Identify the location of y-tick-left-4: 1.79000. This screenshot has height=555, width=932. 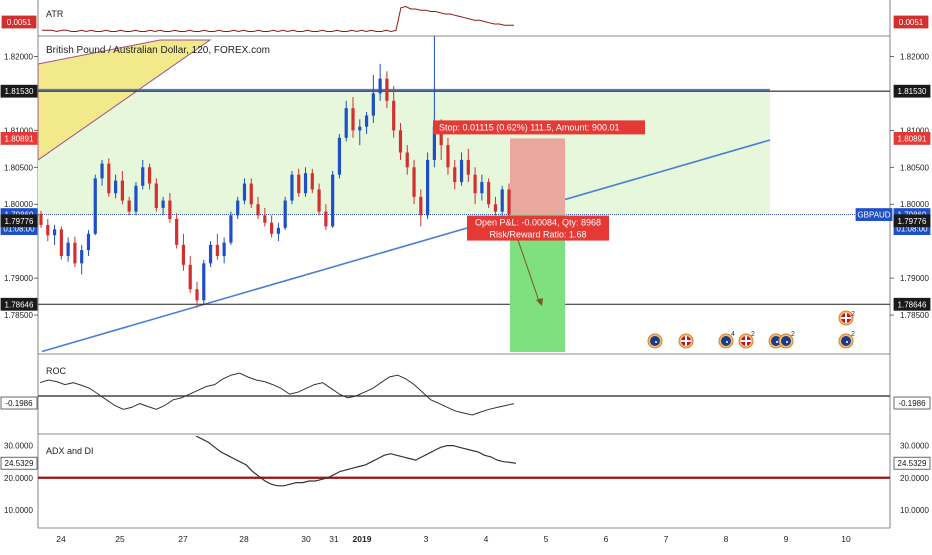
(18, 278).